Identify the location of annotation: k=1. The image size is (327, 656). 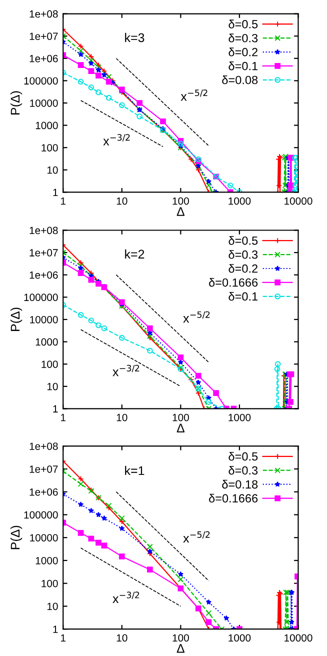
(134, 470).